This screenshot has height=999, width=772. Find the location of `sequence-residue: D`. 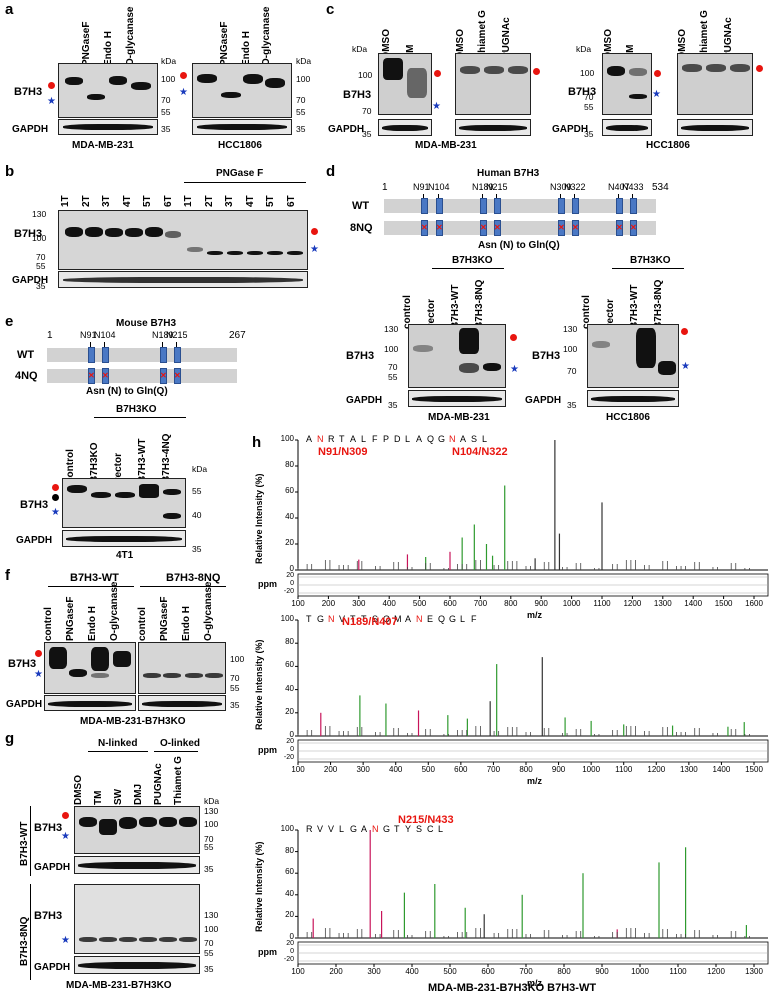

sequence-residue: D is located at coordinates (397, 439).